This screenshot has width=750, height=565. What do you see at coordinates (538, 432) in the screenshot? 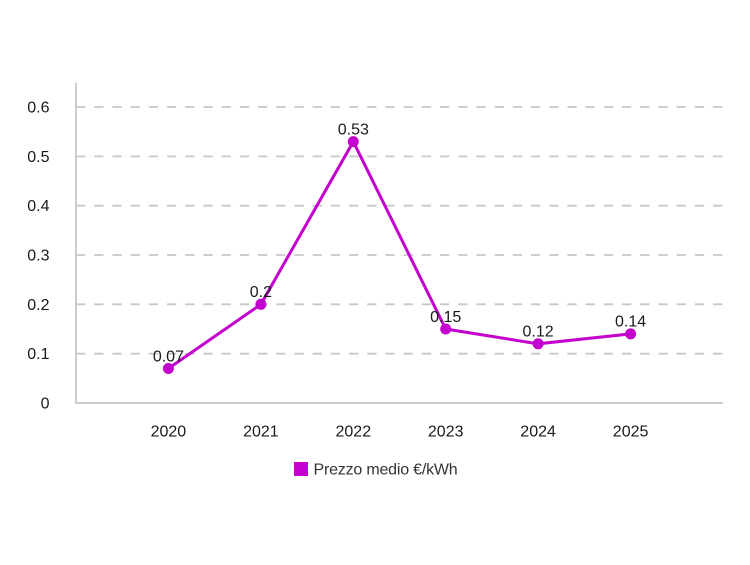
I see `svg-text: 2024` at bounding box center [538, 432].